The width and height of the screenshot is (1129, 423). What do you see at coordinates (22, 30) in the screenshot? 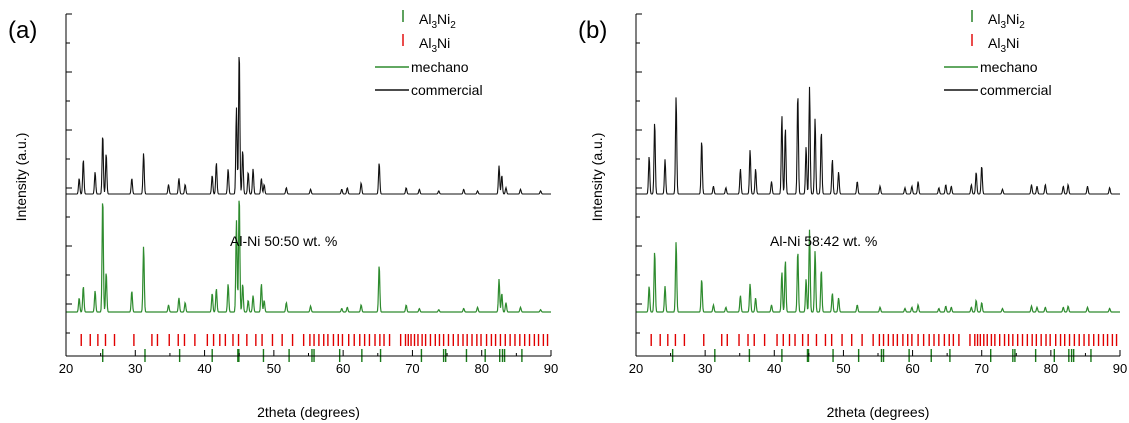
I see `panel-label: (a)` at bounding box center [22, 30].